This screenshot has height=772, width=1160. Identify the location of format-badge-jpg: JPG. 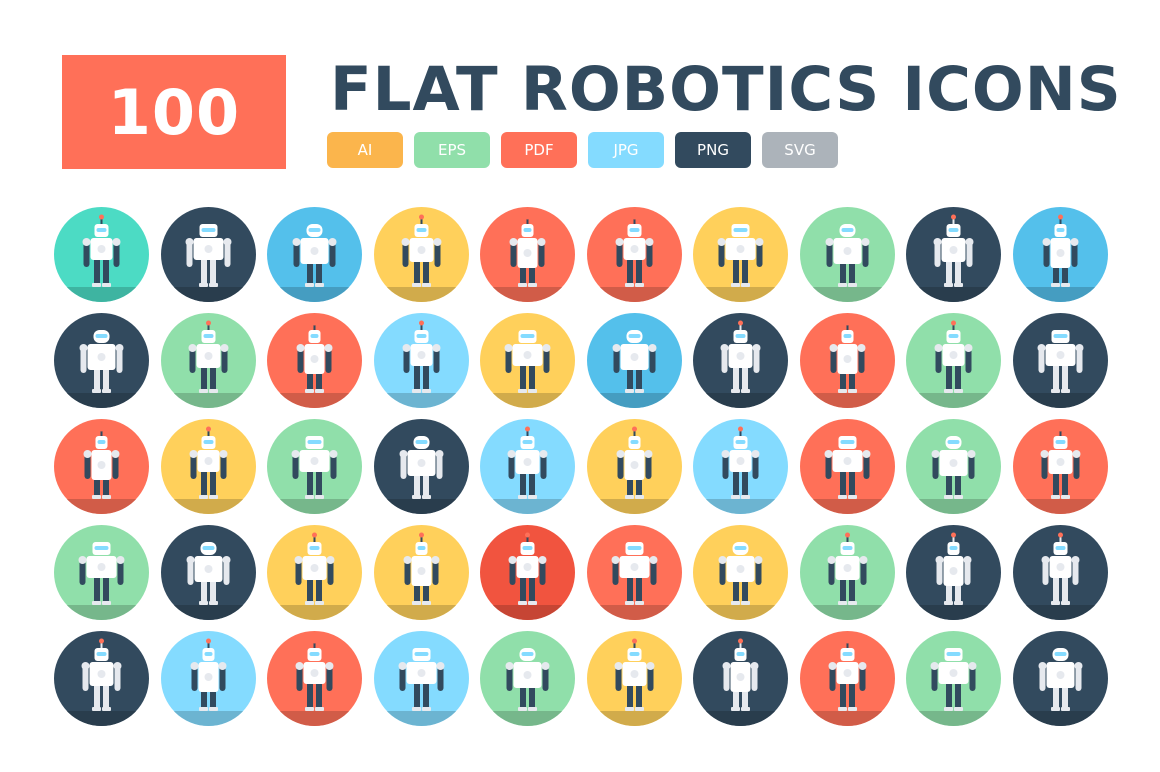
(626, 150).